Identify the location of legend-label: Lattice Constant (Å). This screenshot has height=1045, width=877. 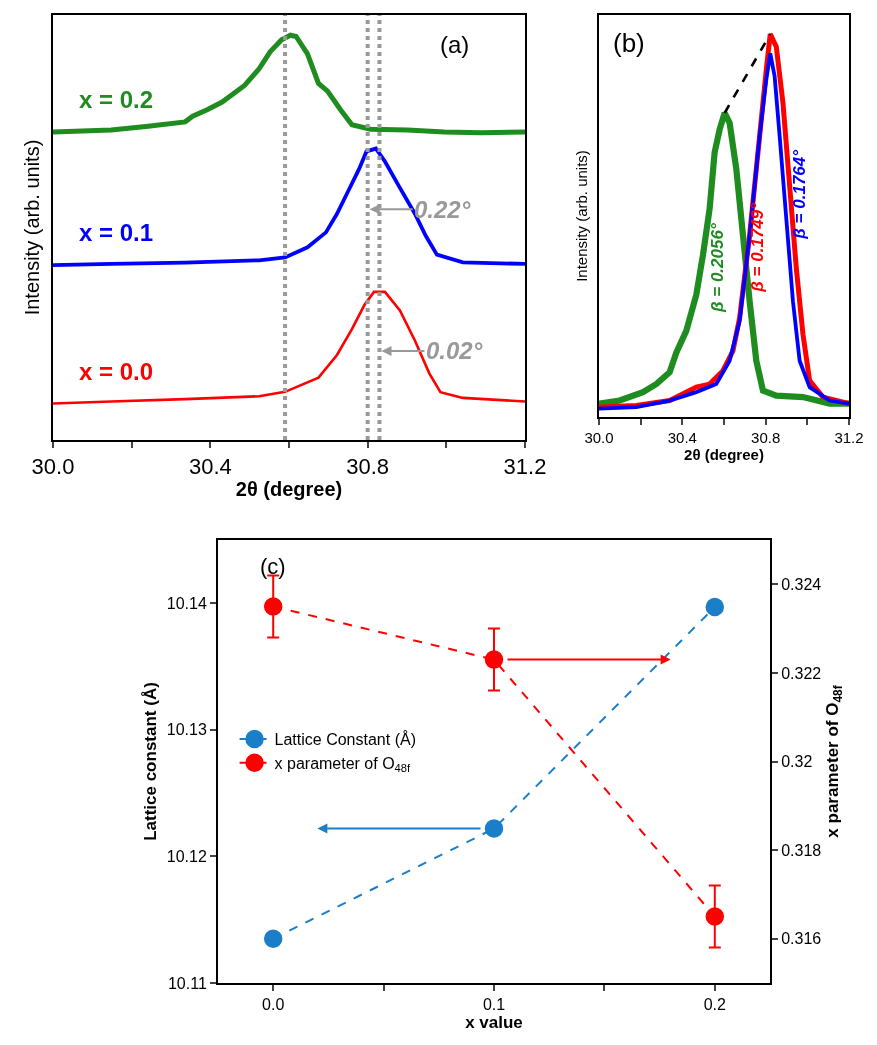
(345, 739).